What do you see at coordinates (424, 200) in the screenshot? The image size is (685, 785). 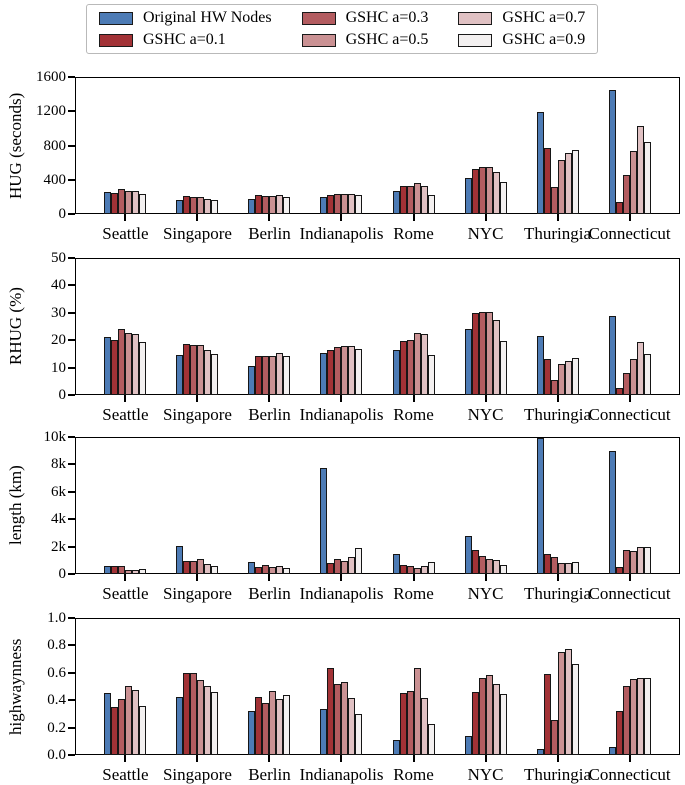 I see `bar-Rome-series4` at bounding box center [424, 200].